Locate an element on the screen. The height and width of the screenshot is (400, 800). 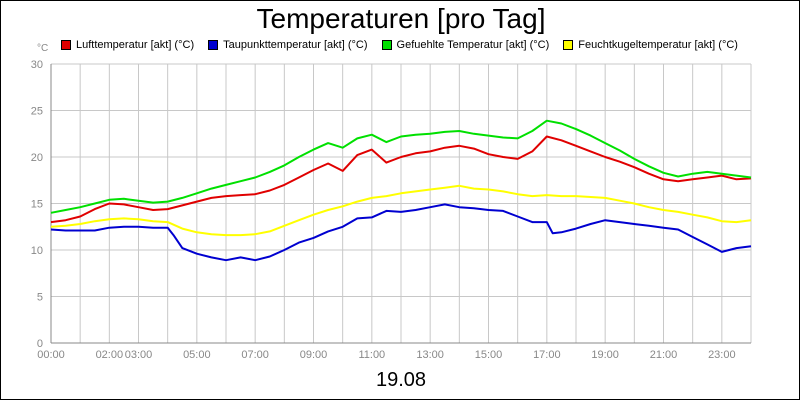
y-tick-label: 0 is located at coordinates (40, 344).